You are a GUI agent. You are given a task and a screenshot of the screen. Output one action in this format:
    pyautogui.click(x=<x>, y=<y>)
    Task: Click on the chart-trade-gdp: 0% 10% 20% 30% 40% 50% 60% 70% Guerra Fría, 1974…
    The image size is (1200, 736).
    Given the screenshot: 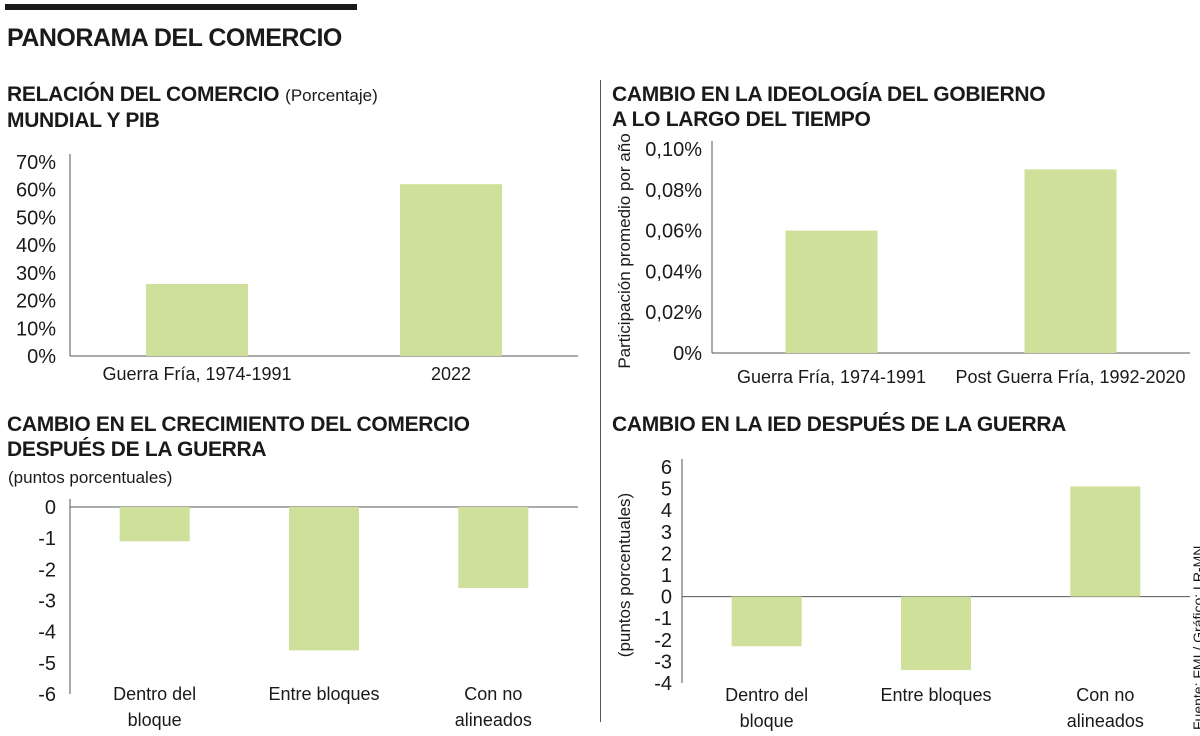 What is the action you would take?
    pyautogui.click(x=297, y=268)
    